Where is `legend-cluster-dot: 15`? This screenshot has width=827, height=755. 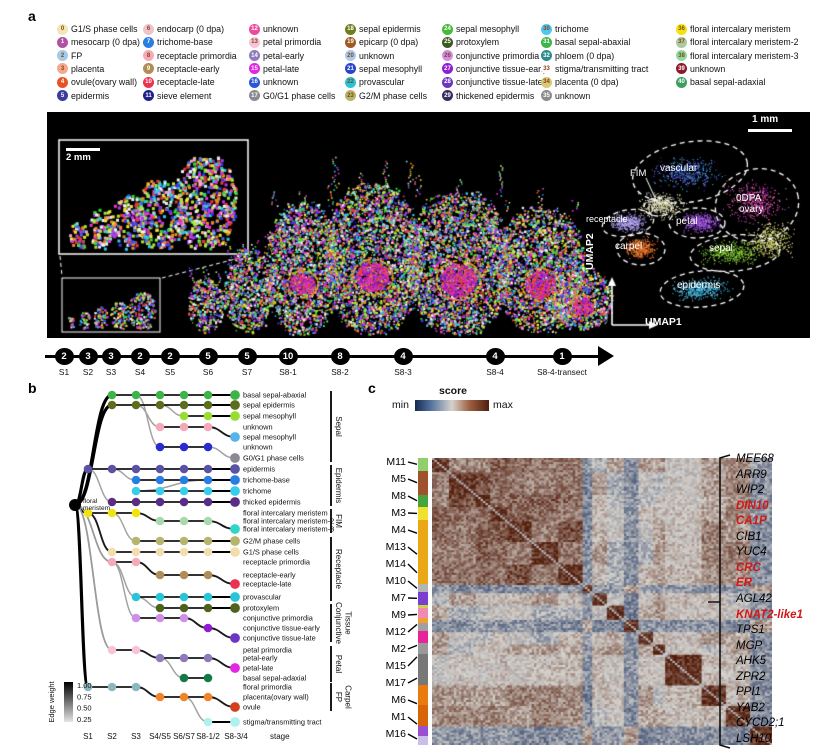 legend-cluster-dot: 15 is located at coordinates (254, 69).